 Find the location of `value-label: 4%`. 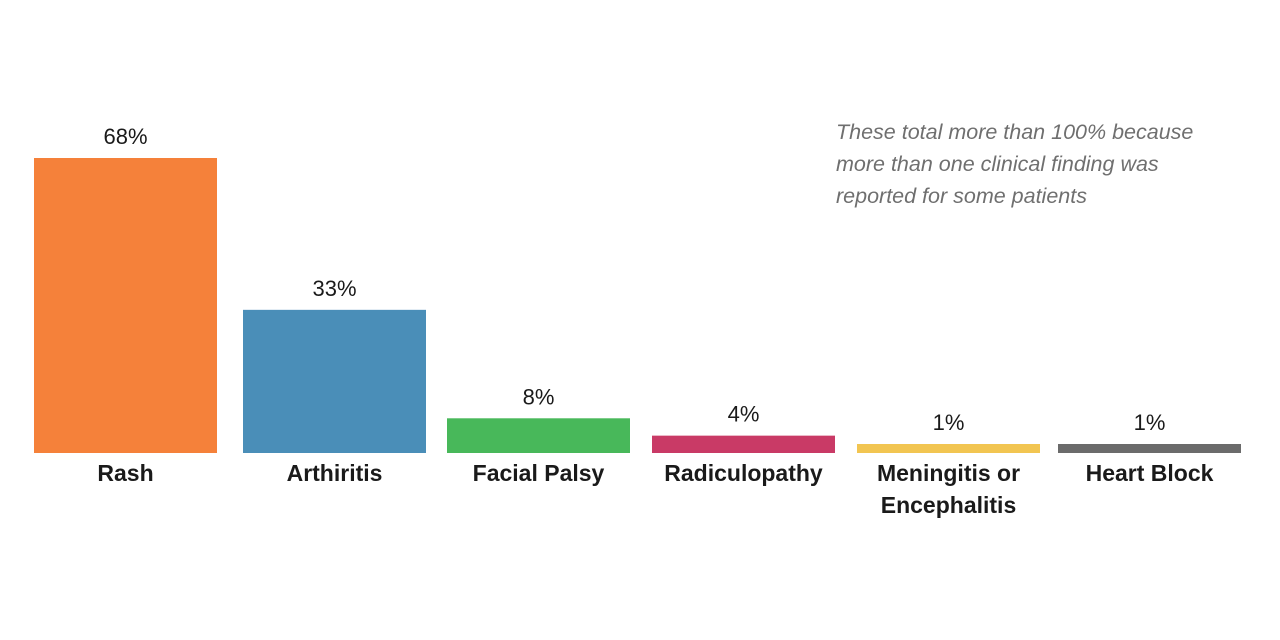

value-label: 4% is located at coordinates (744, 414).